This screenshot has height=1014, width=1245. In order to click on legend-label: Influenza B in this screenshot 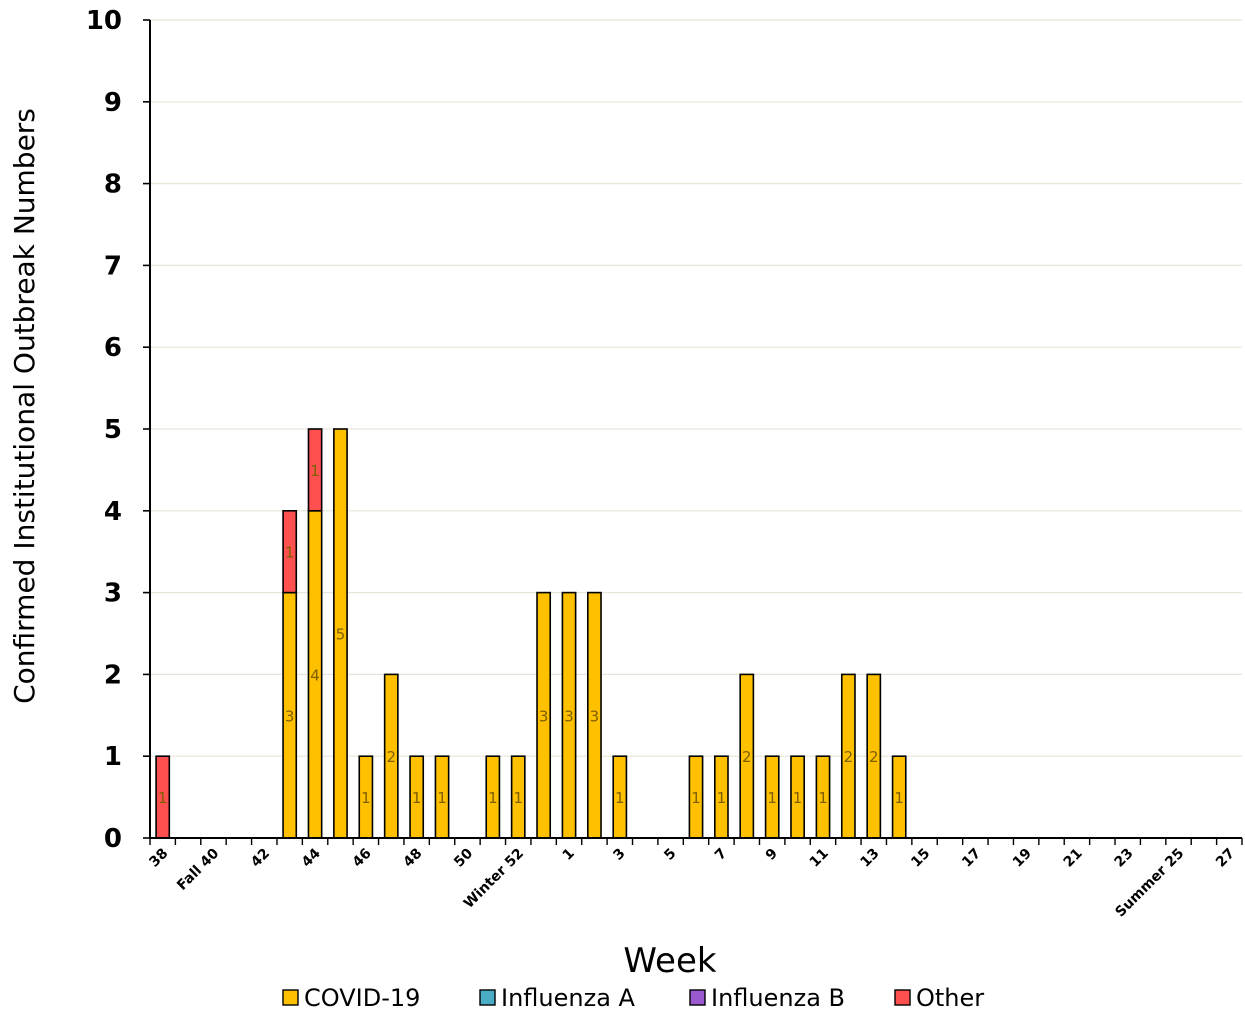, I will do `click(778, 998)`.